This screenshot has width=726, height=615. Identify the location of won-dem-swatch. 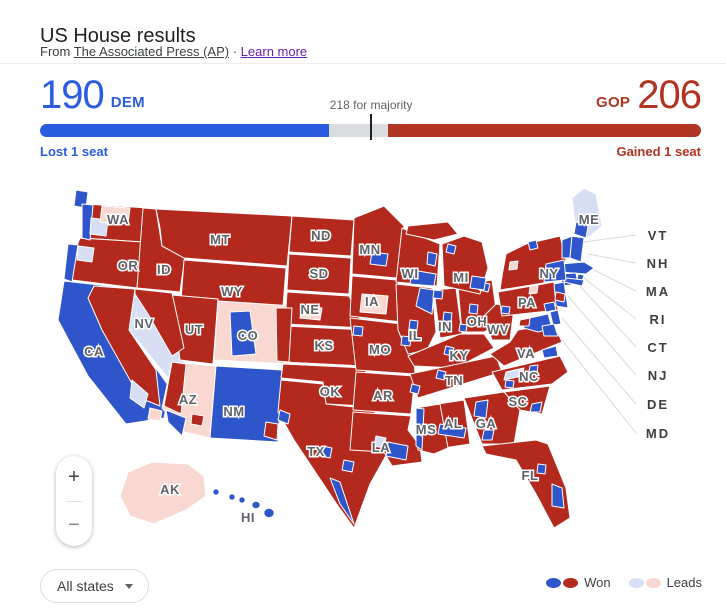
(554, 582).